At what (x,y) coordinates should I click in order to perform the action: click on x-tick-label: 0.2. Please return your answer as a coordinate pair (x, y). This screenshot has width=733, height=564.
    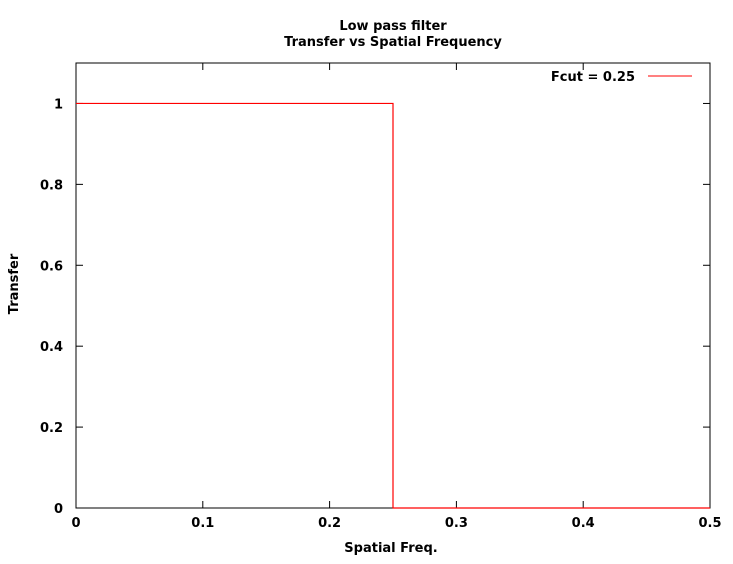
    Looking at the image, I should click on (329, 523).